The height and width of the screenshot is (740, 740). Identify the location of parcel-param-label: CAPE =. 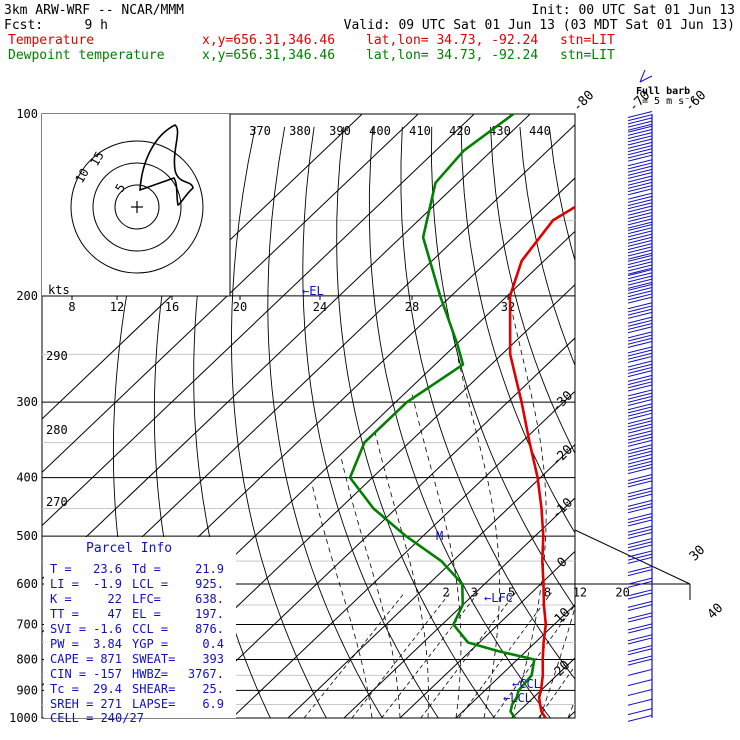
(71, 659).